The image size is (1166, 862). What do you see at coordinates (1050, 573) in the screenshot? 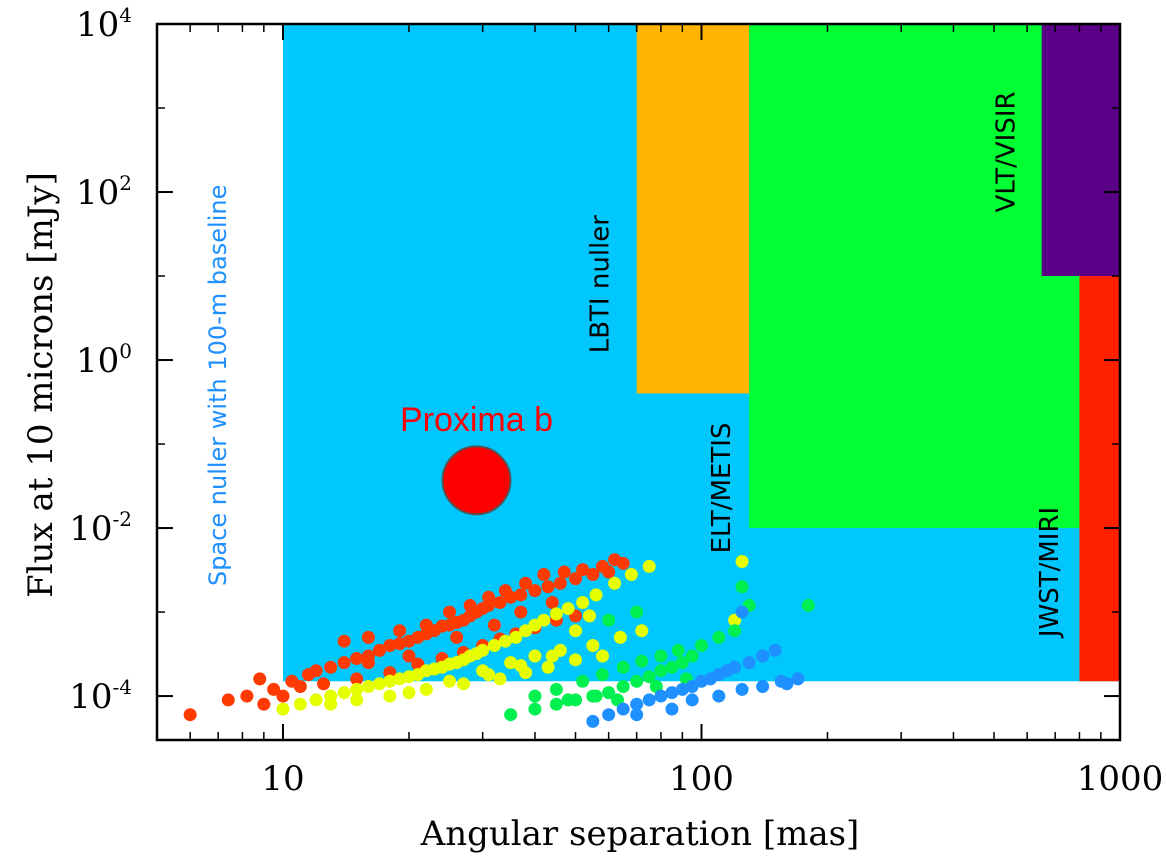
I see `label-jwst-miri: JWST/MIRI` at bounding box center [1050, 573].